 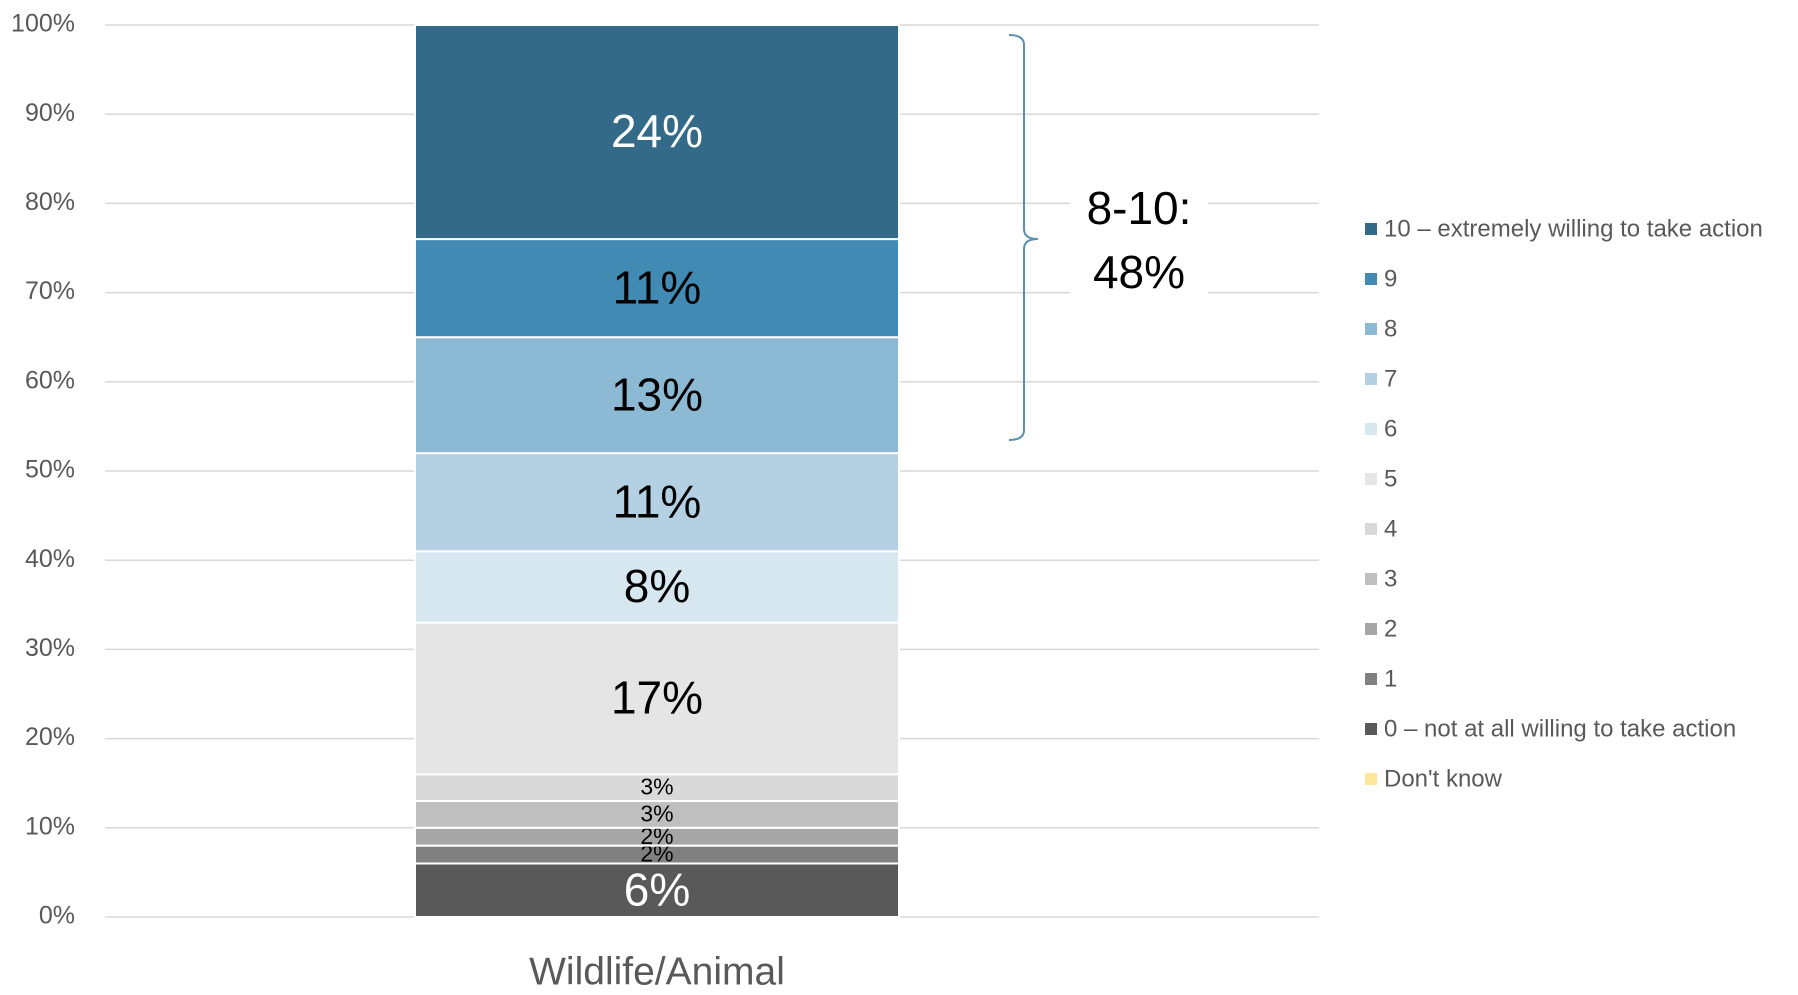 I want to click on legend-label: 5, so click(x=1390, y=478).